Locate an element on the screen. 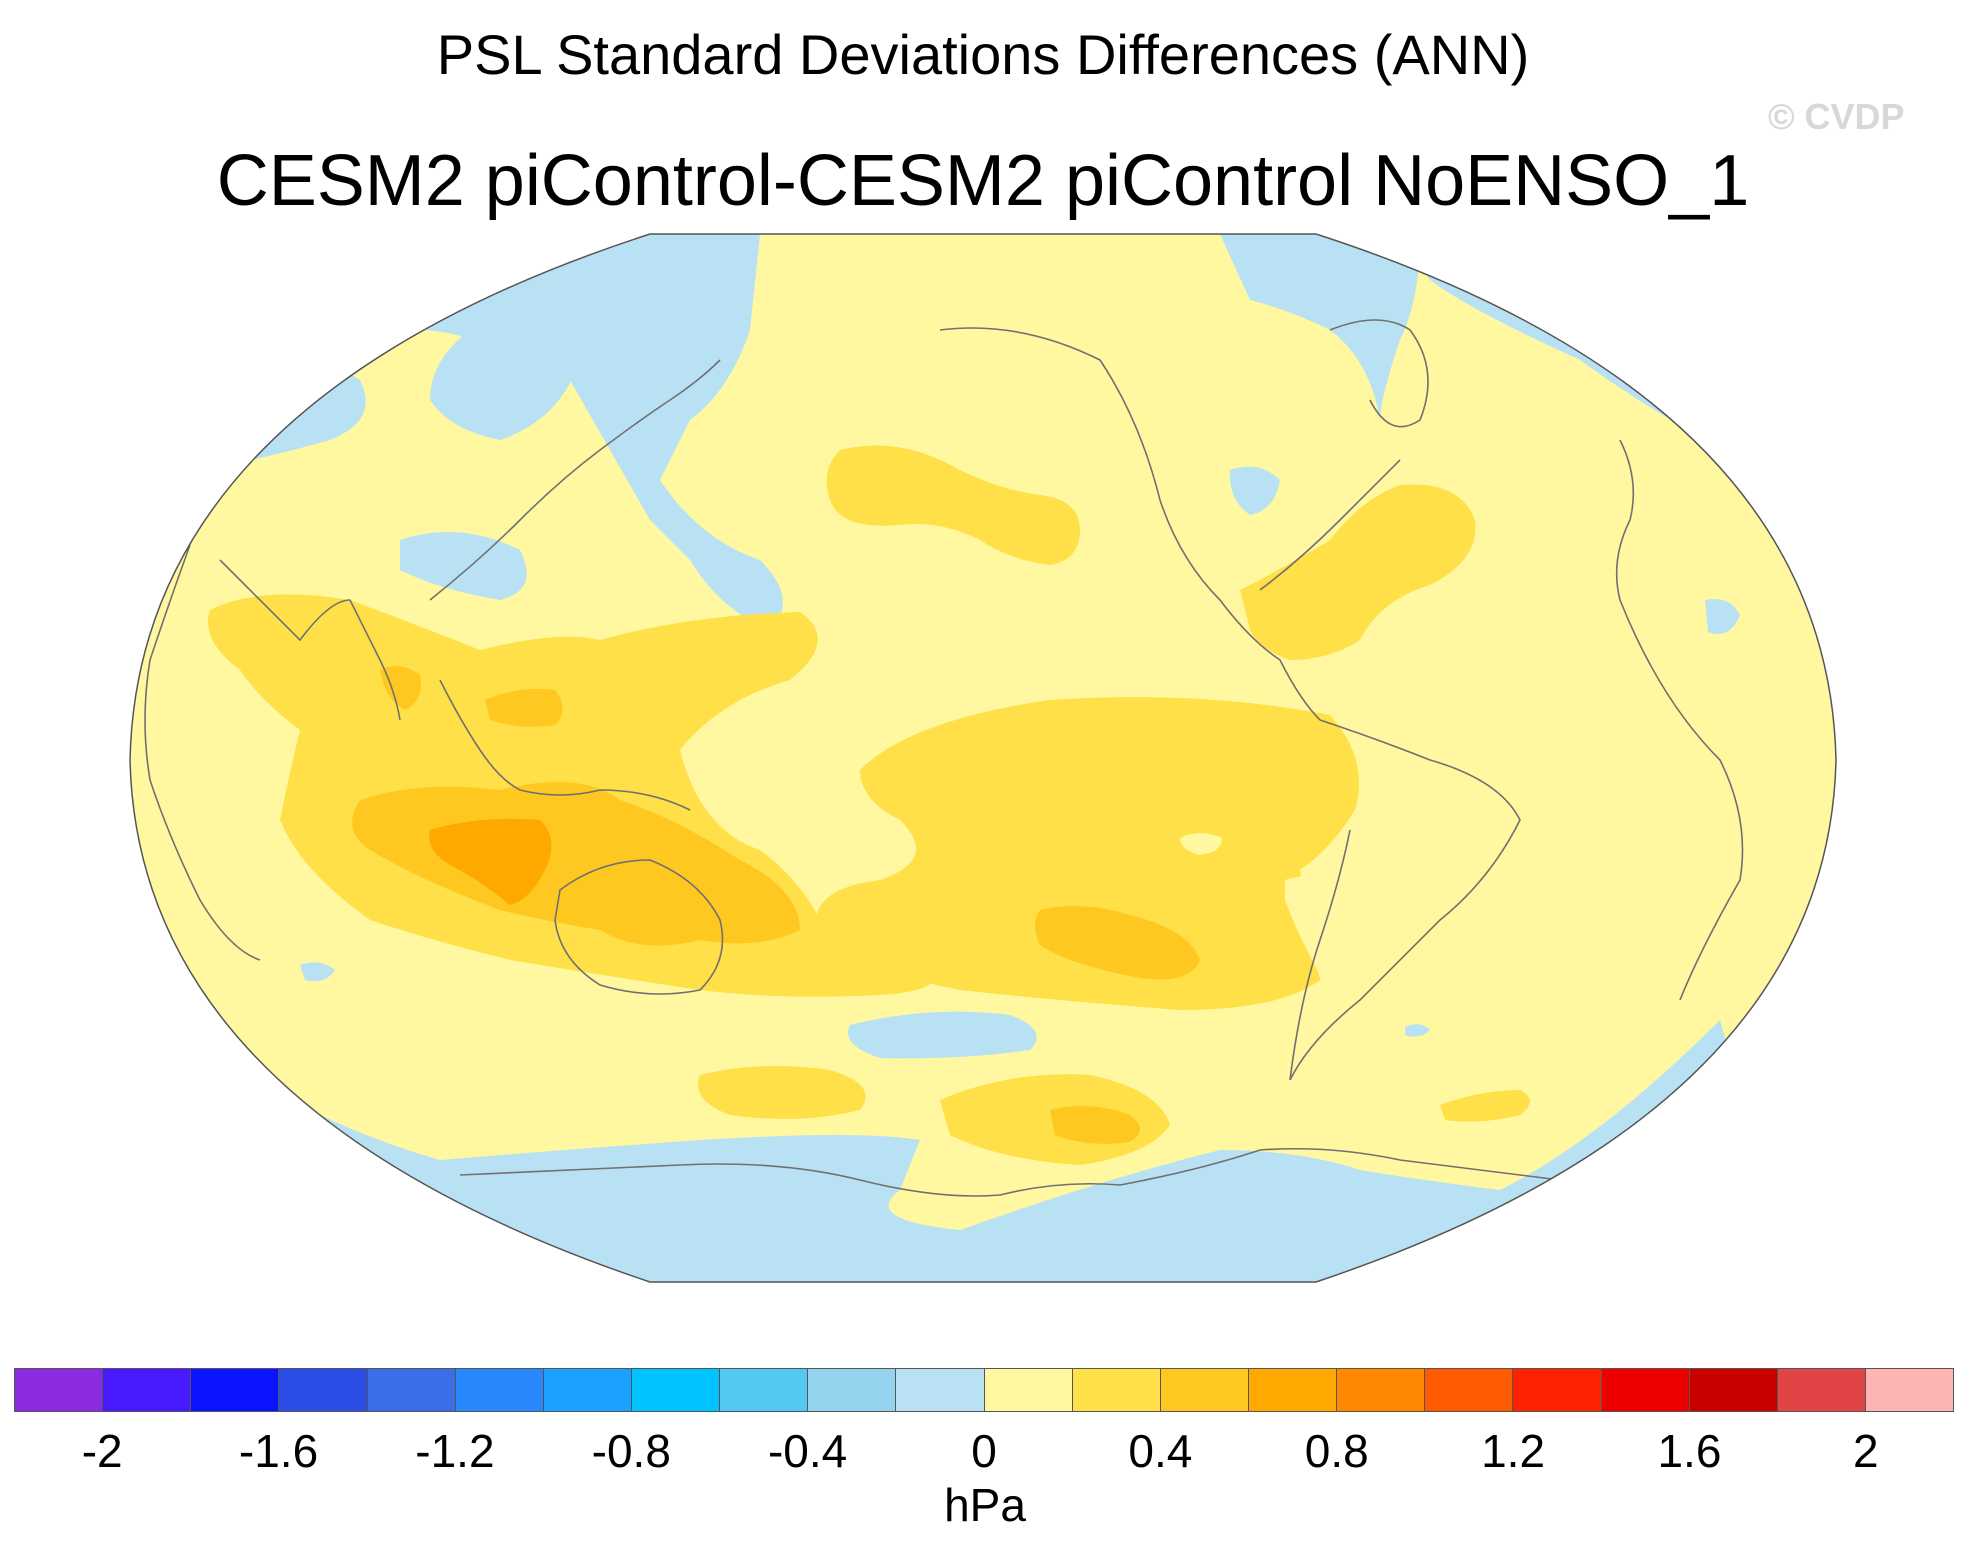 This screenshot has width=1966, height=1546. colorbar-tick-label: -1.2 is located at coordinates (455, 1451).